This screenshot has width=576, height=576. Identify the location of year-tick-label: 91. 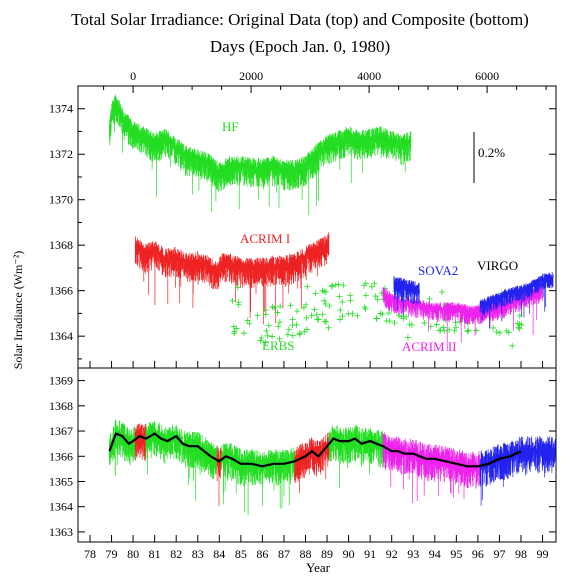
(370, 554).